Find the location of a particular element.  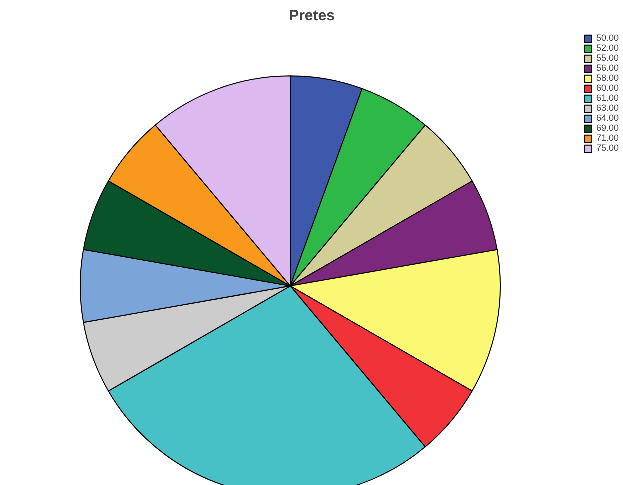

legend-label: 75.00 is located at coordinates (607, 148).